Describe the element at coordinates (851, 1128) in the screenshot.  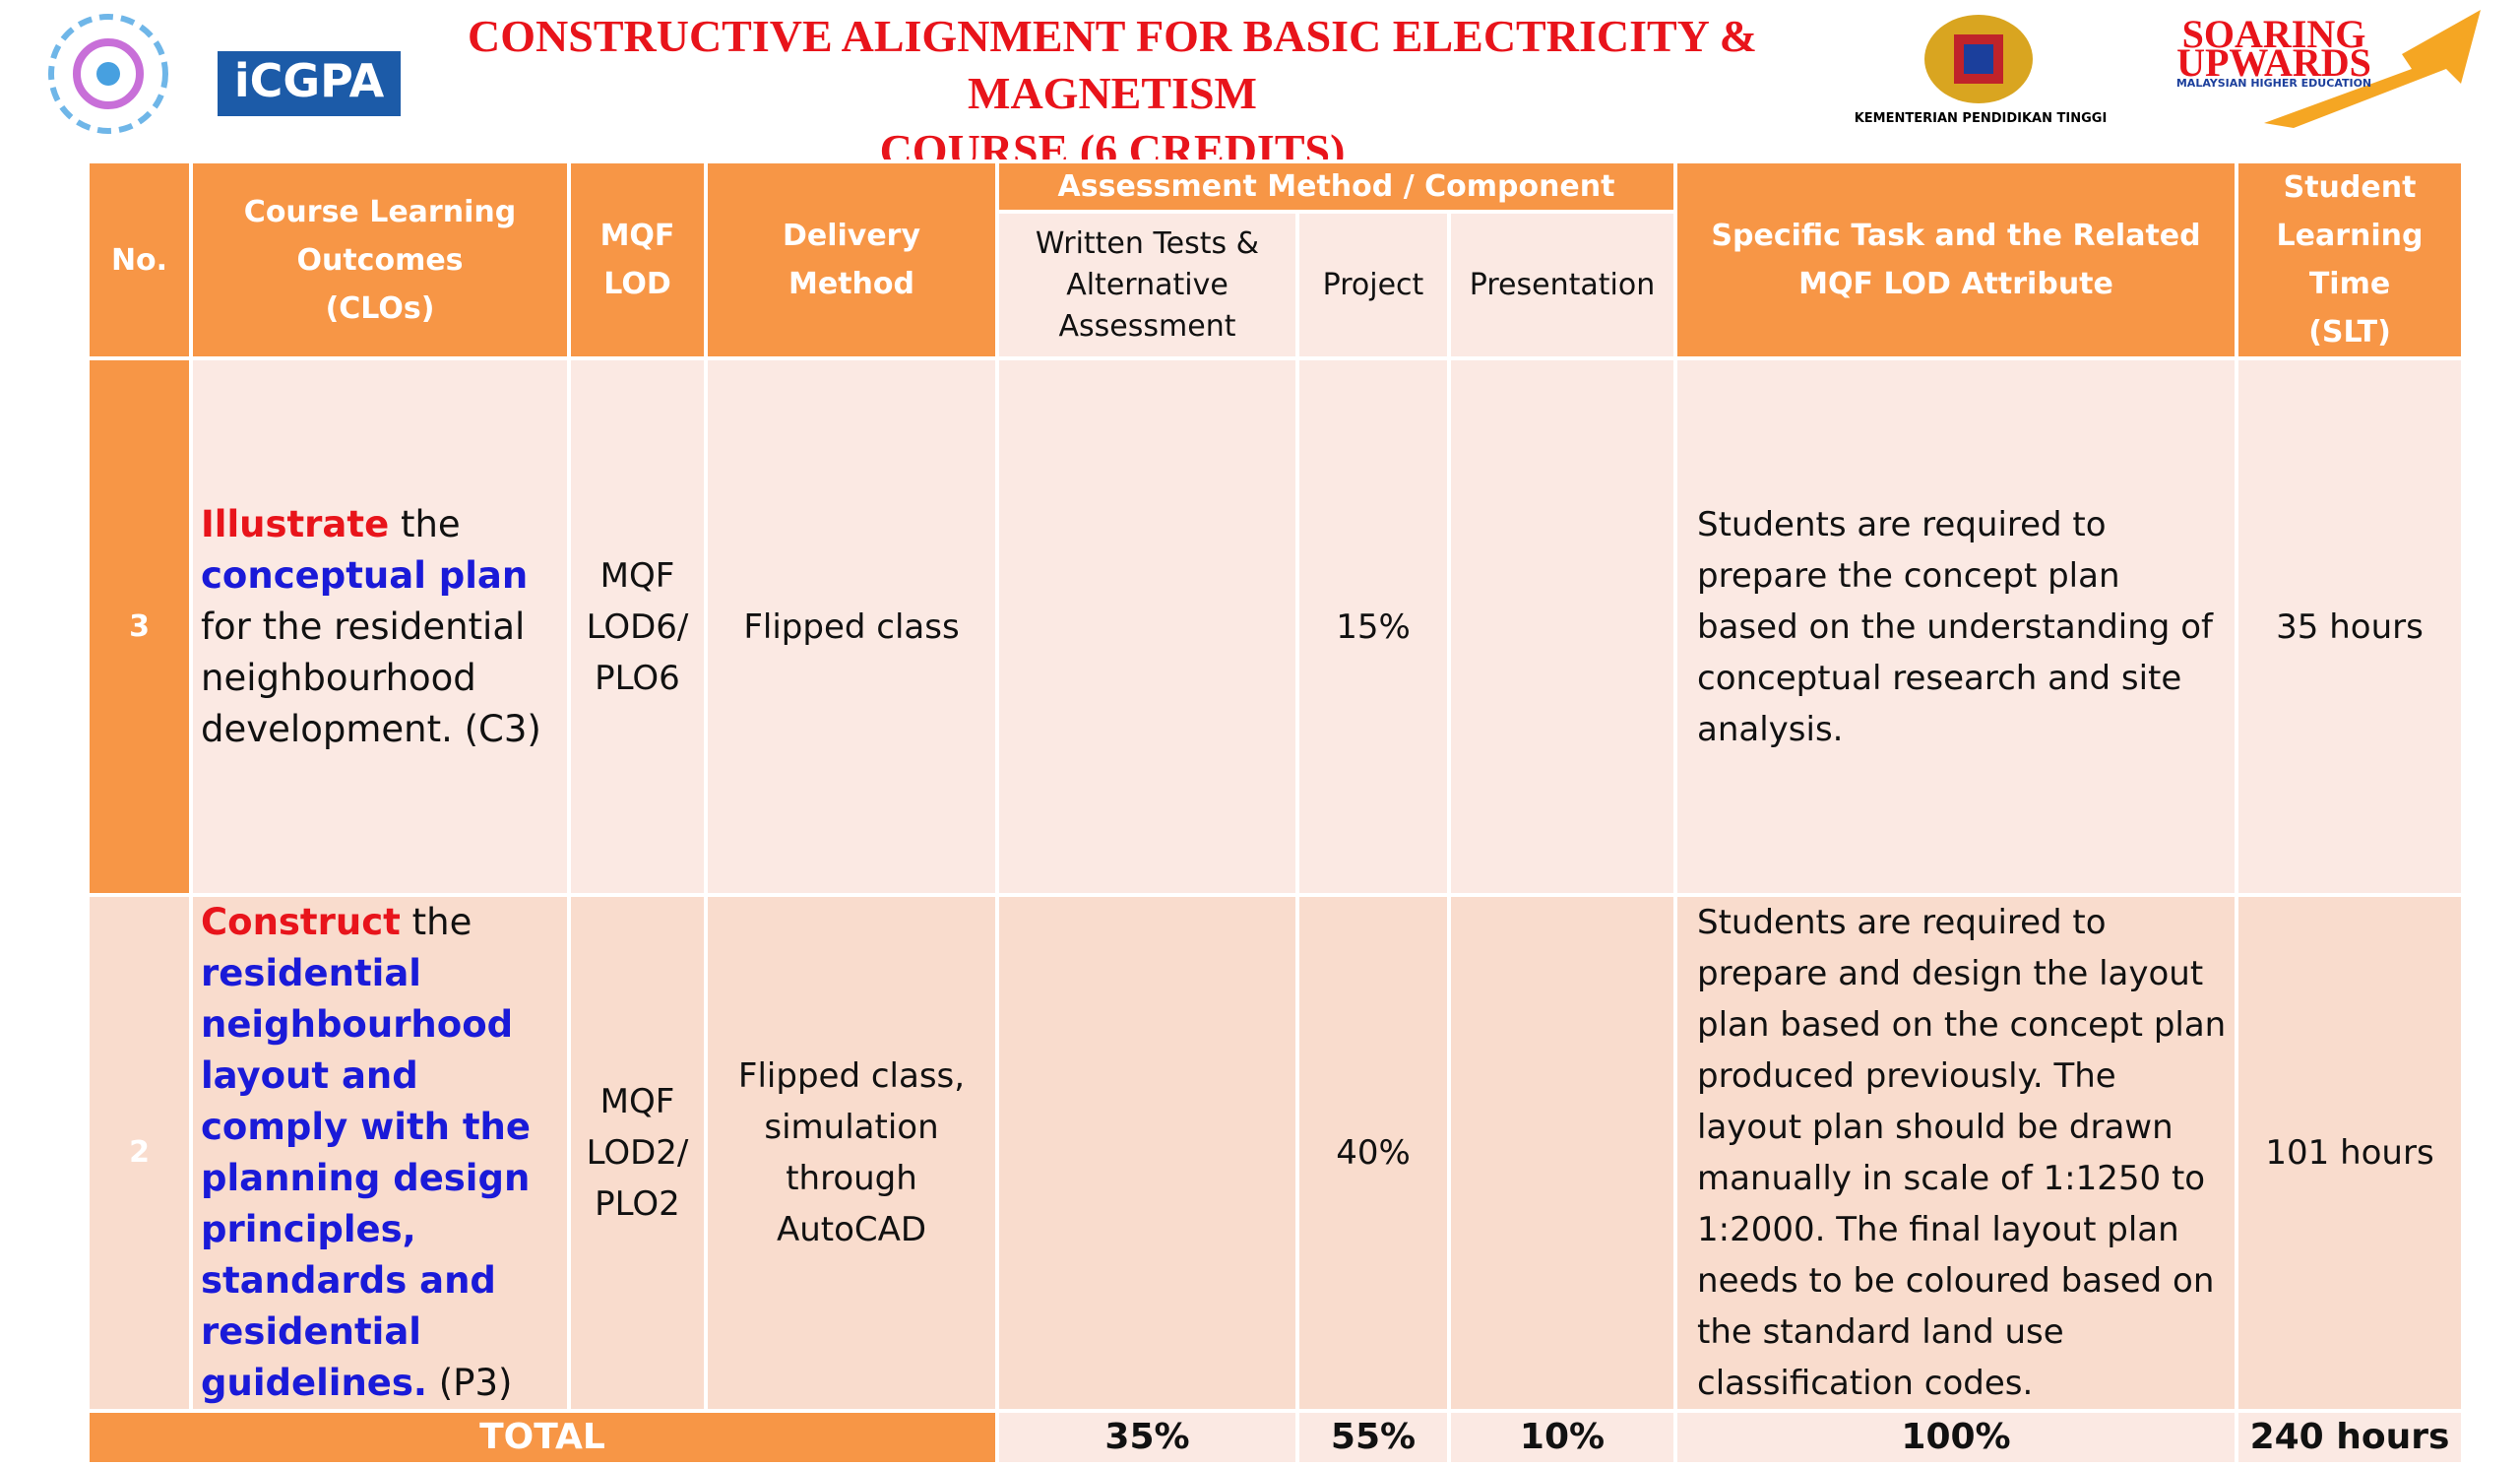
I see `text-line: simulation` at that location.